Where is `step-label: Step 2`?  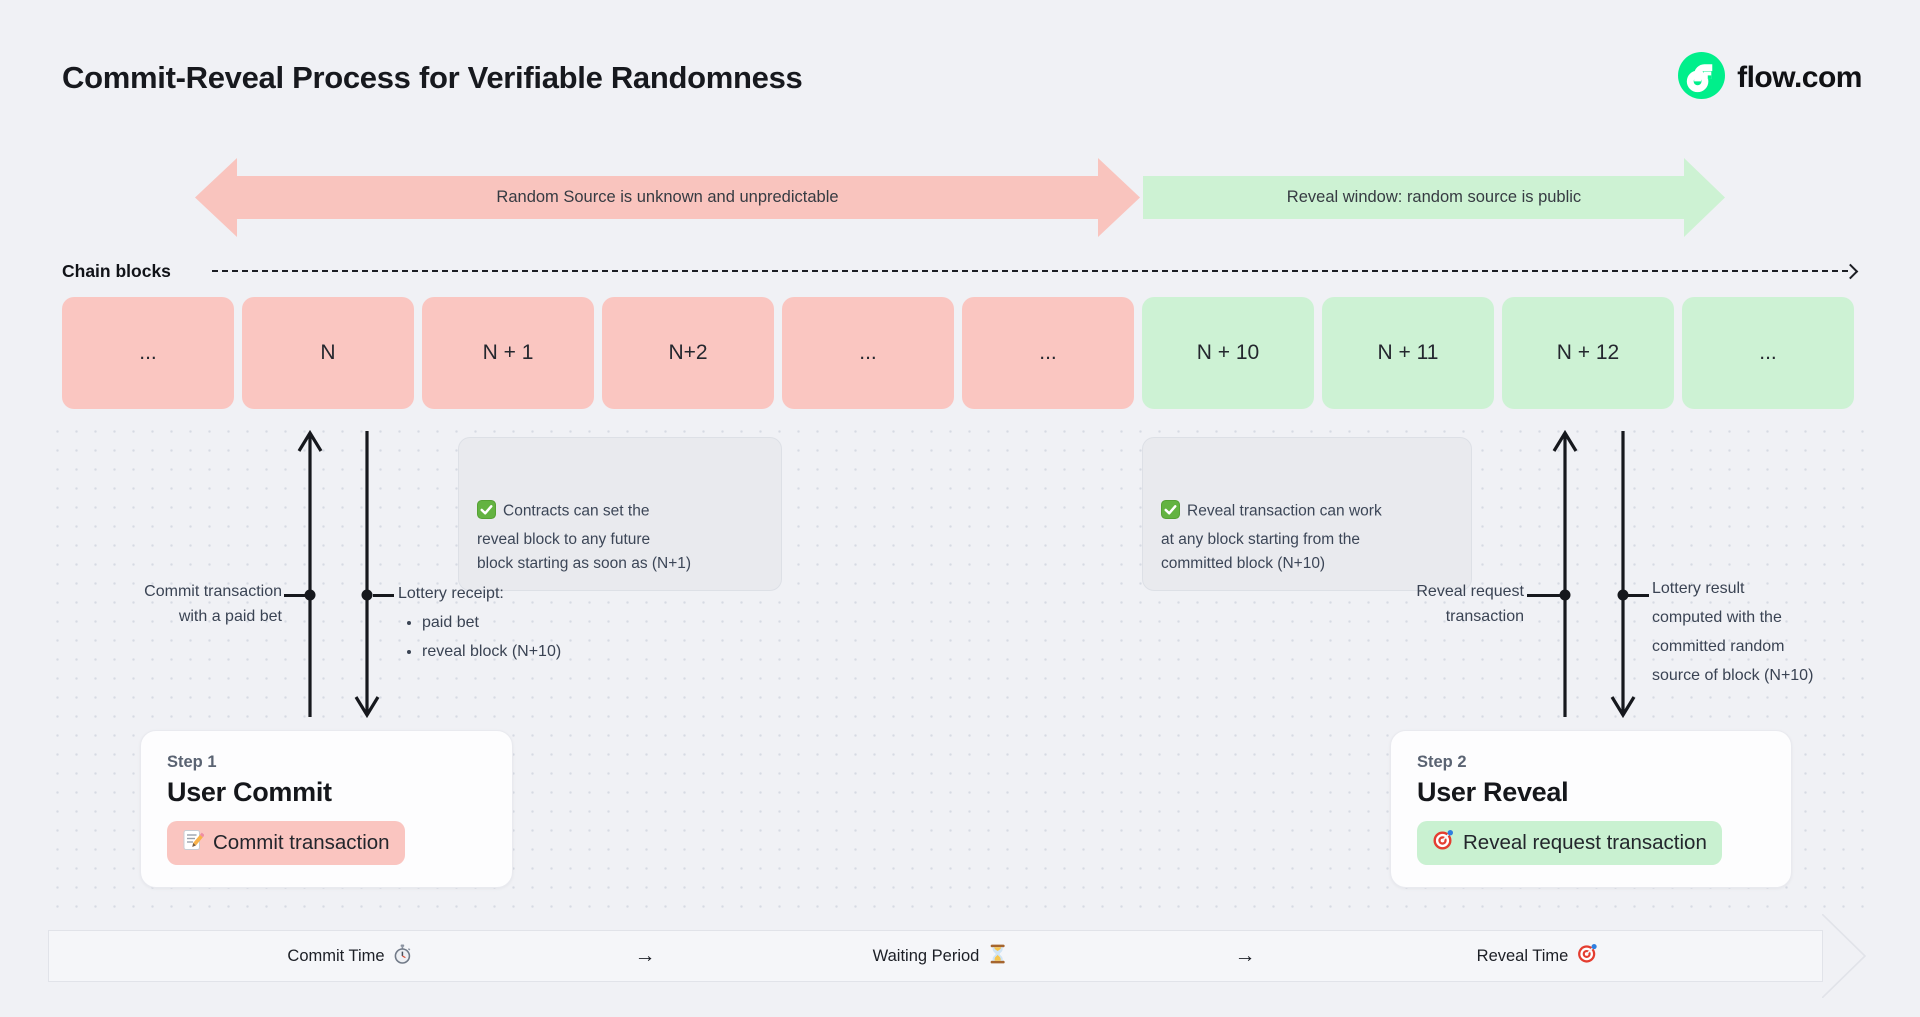 step-label: Step 2 is located at coordinates (1442, 762).